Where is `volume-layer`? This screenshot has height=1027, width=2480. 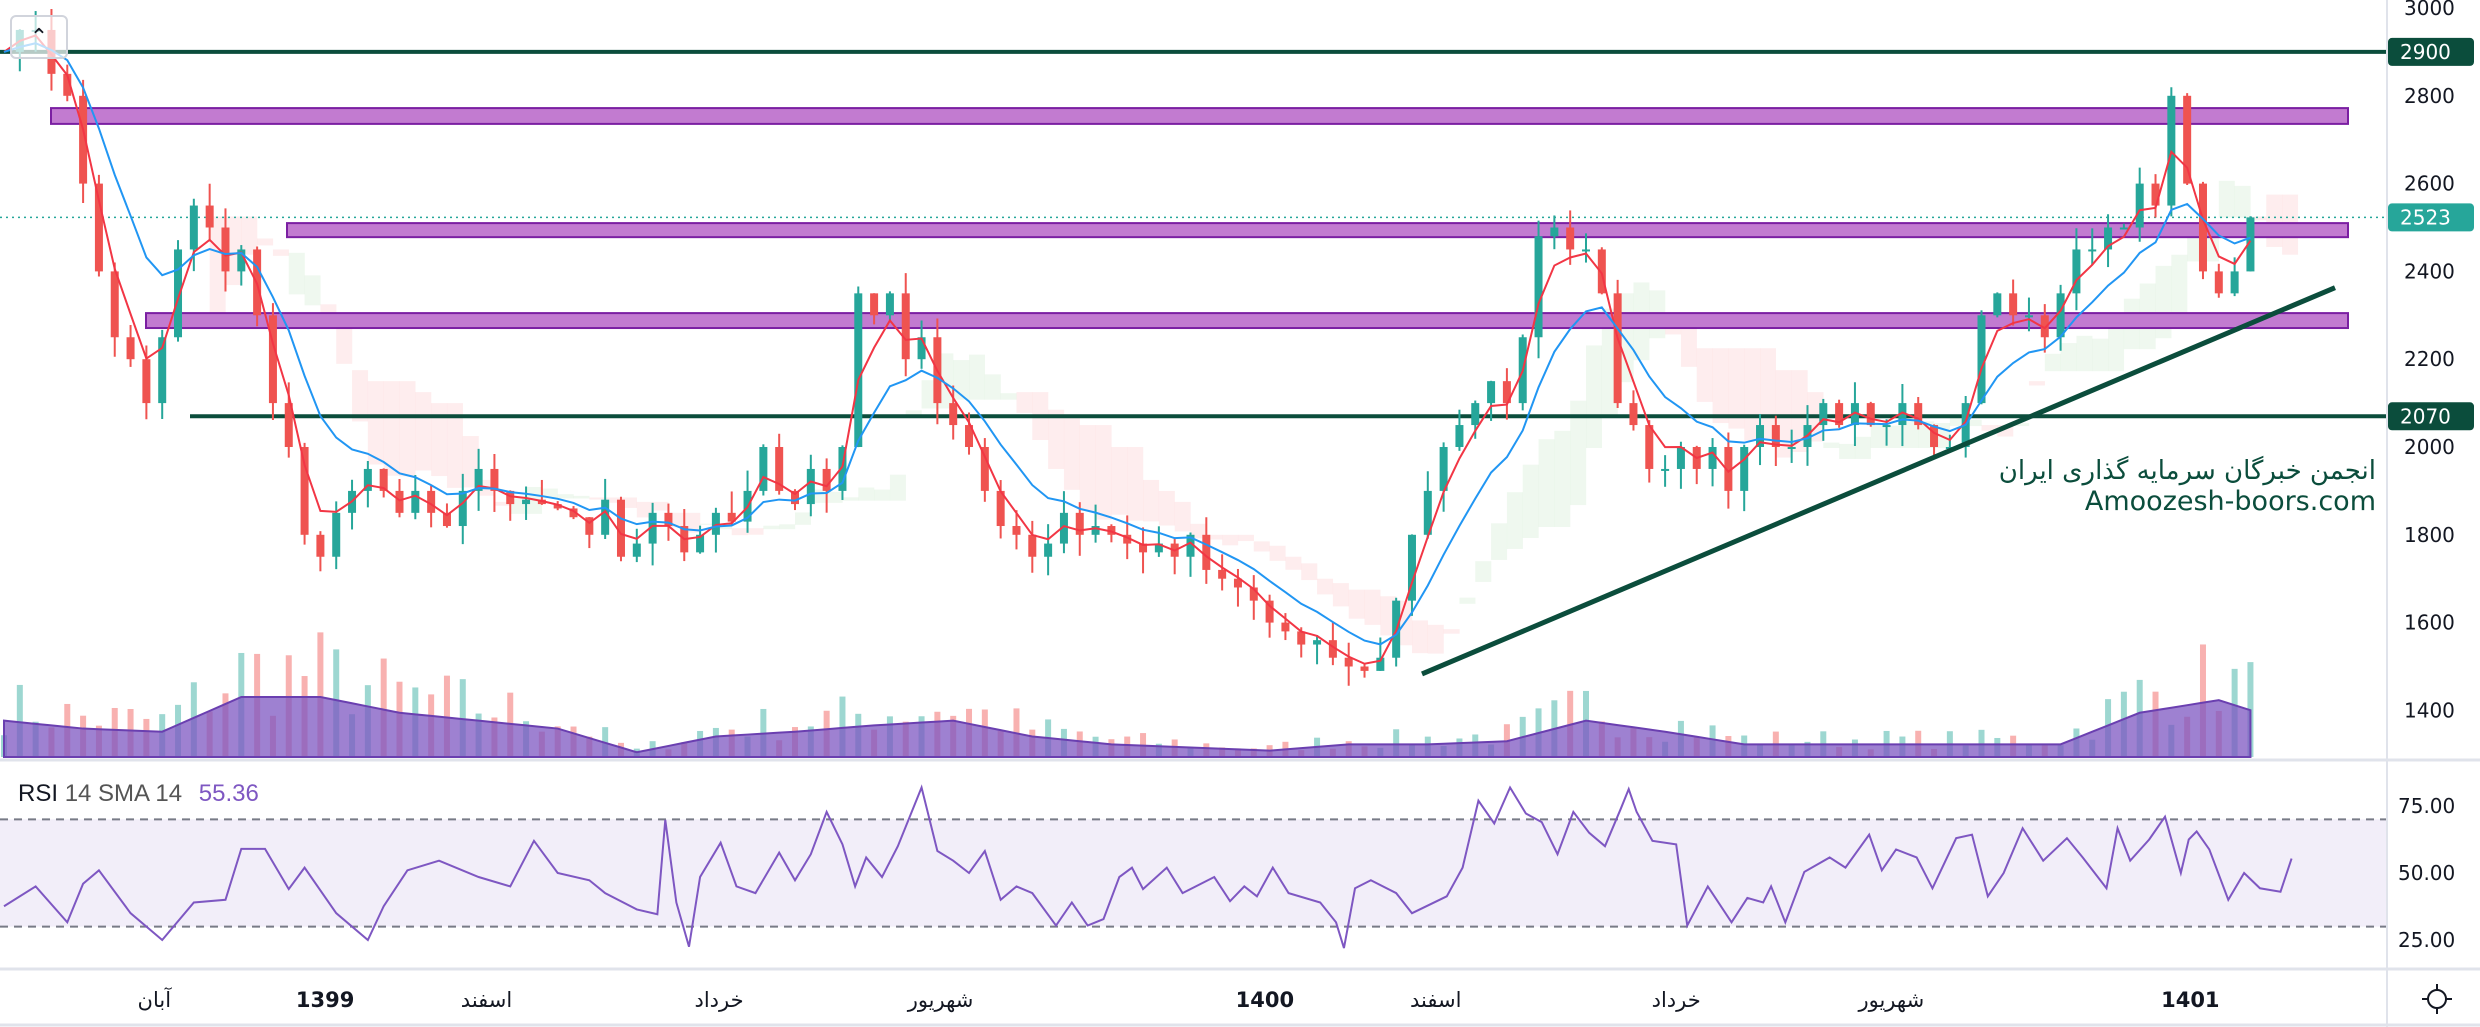 volume-layer is located at coordinates (1127, 695).